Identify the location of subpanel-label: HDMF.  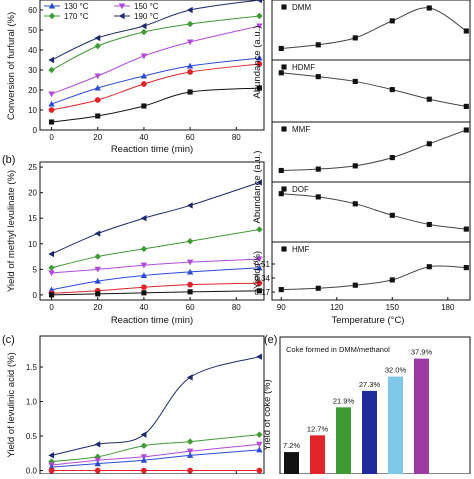
(303, 67).